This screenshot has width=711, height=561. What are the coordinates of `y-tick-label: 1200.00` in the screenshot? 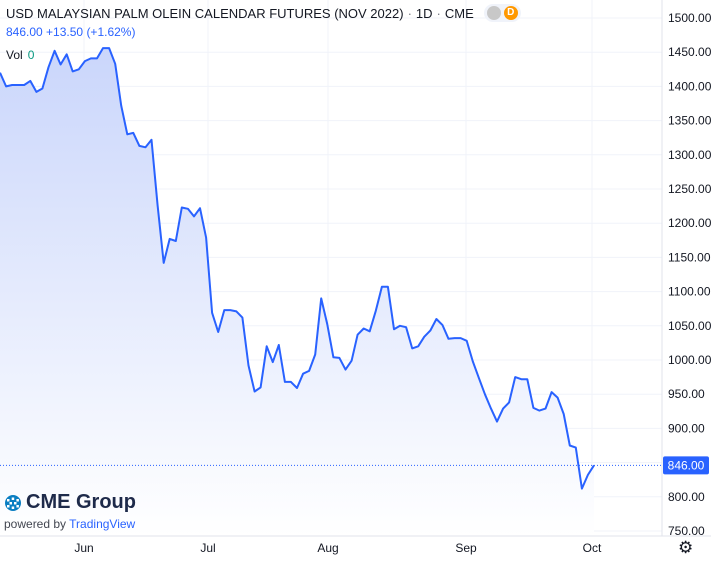 It's located at (689, 223).